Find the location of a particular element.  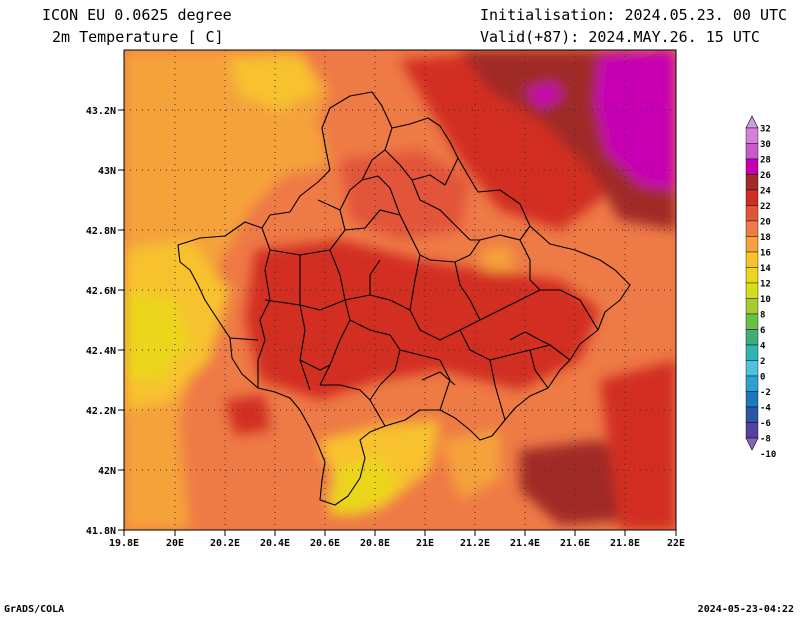

colorbar-label: 24 is located at coordinates (765, 192).